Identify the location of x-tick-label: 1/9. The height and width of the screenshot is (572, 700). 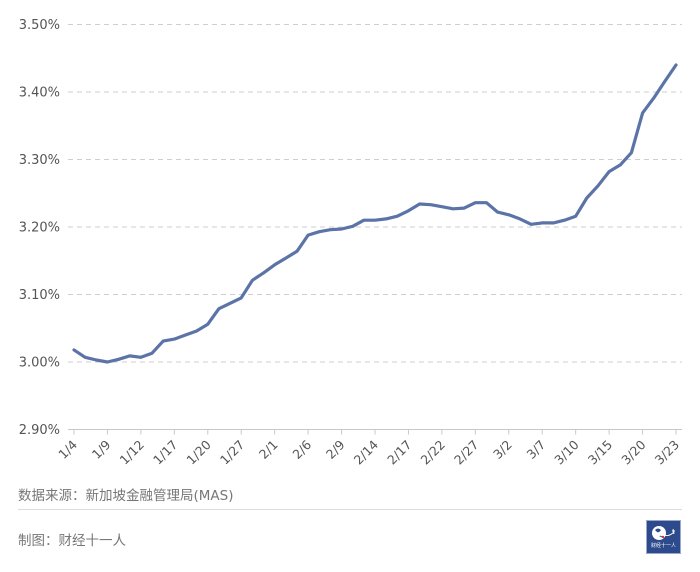
(101, 449).